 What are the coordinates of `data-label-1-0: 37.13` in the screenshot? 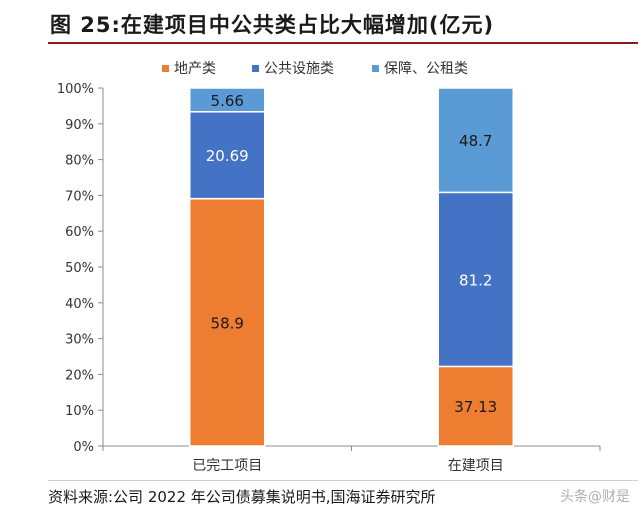 It's located at (475, 407).